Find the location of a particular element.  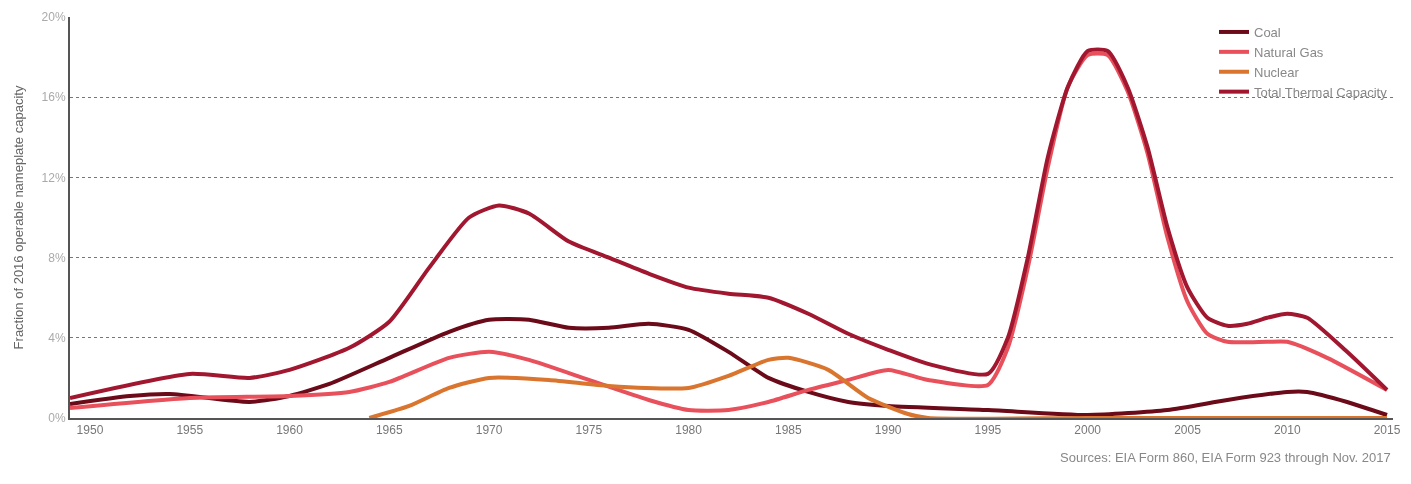

line-series is located at coordinates (878, 386).